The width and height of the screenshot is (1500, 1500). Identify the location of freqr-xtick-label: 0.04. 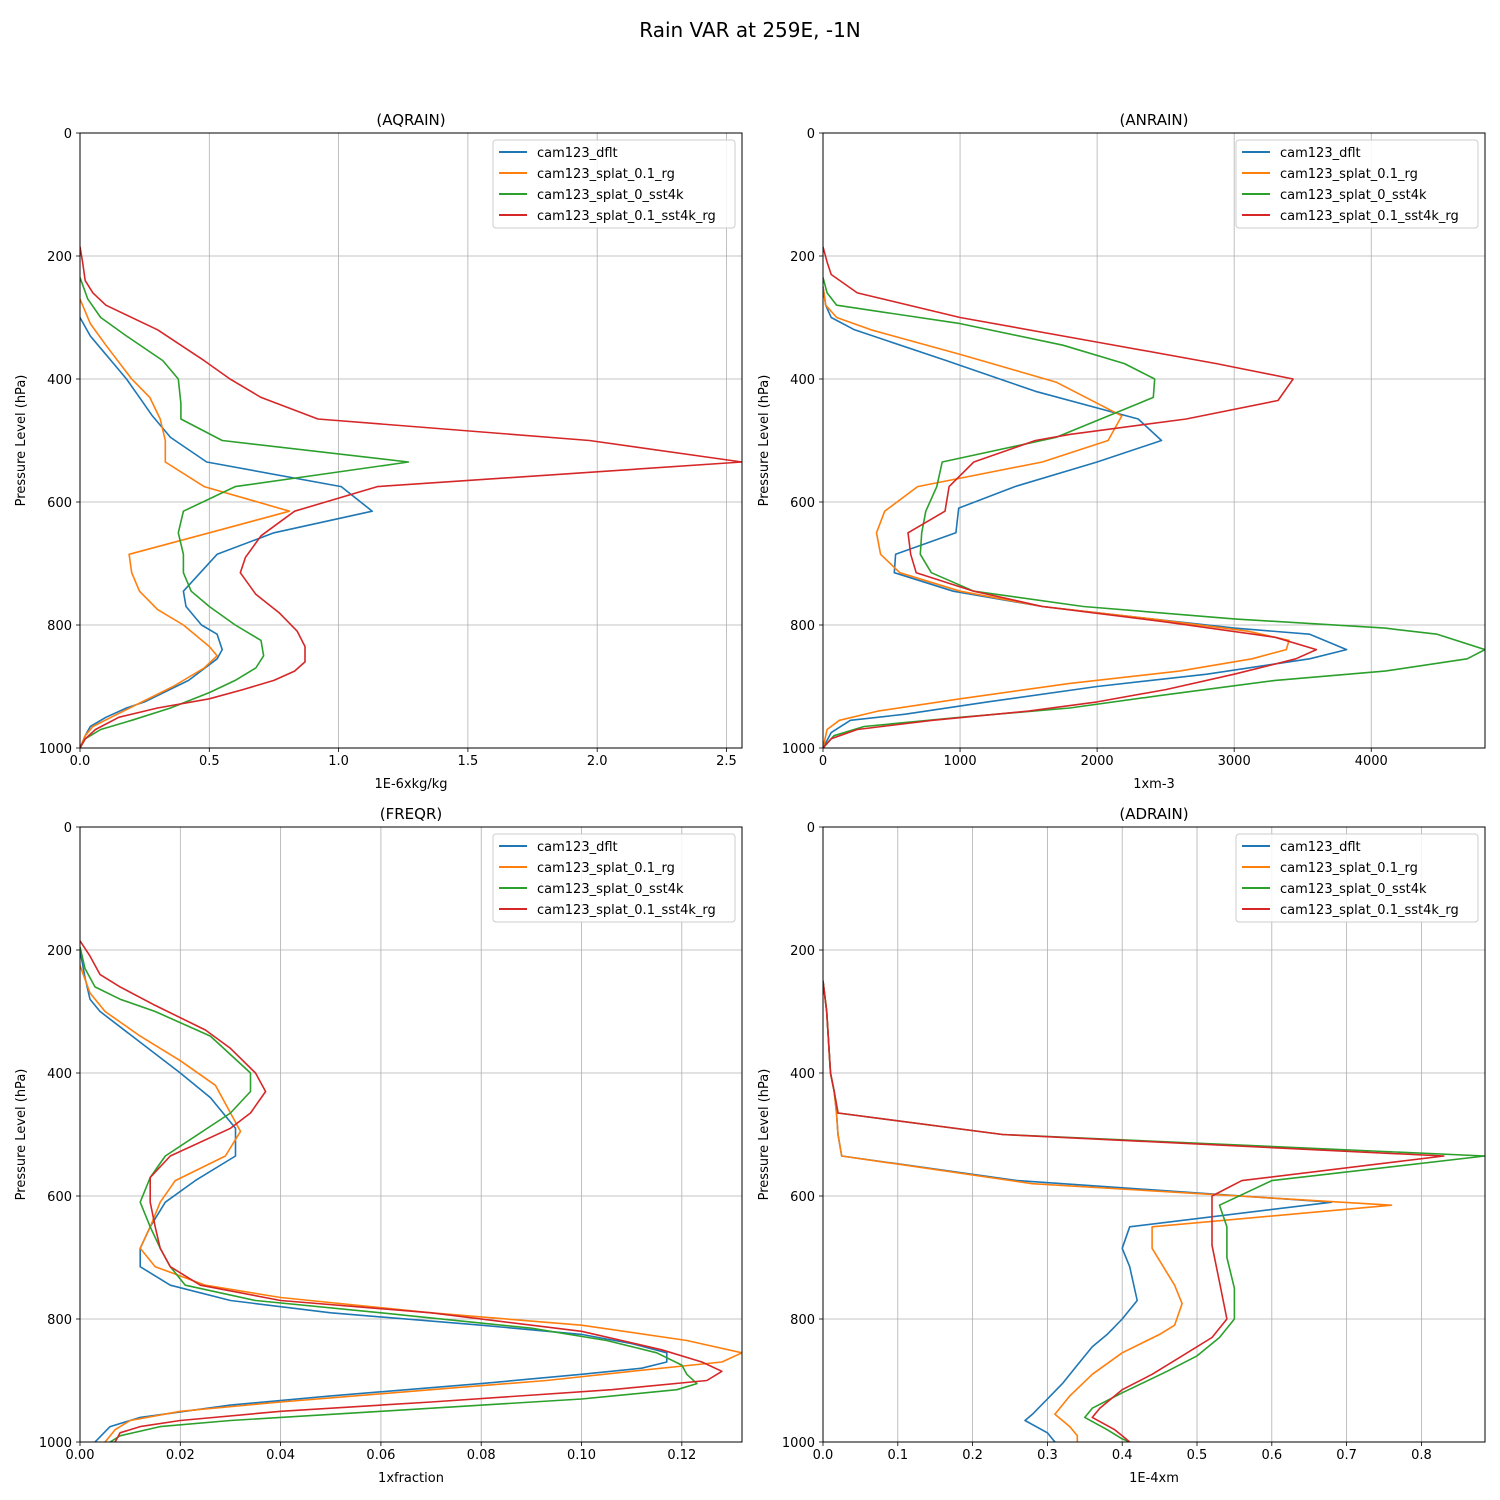
(280, 1455).